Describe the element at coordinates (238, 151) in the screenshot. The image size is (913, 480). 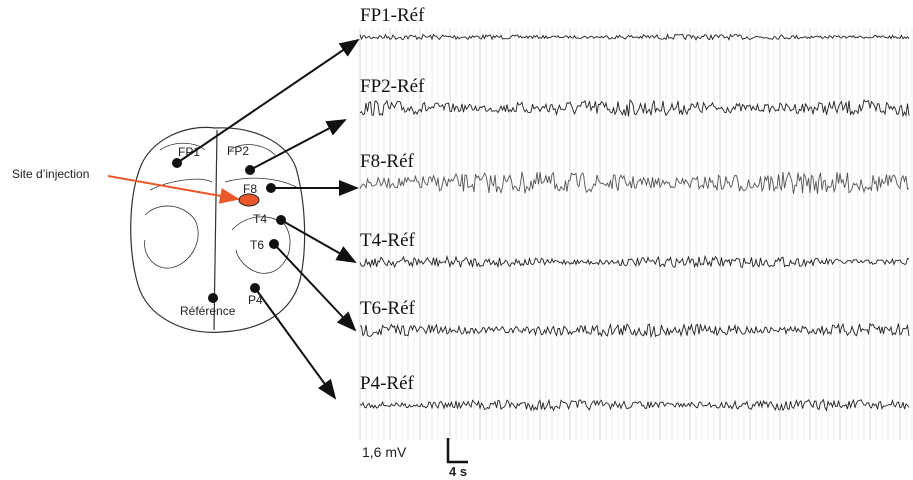
I see `electrode-label: FP2` at that location.